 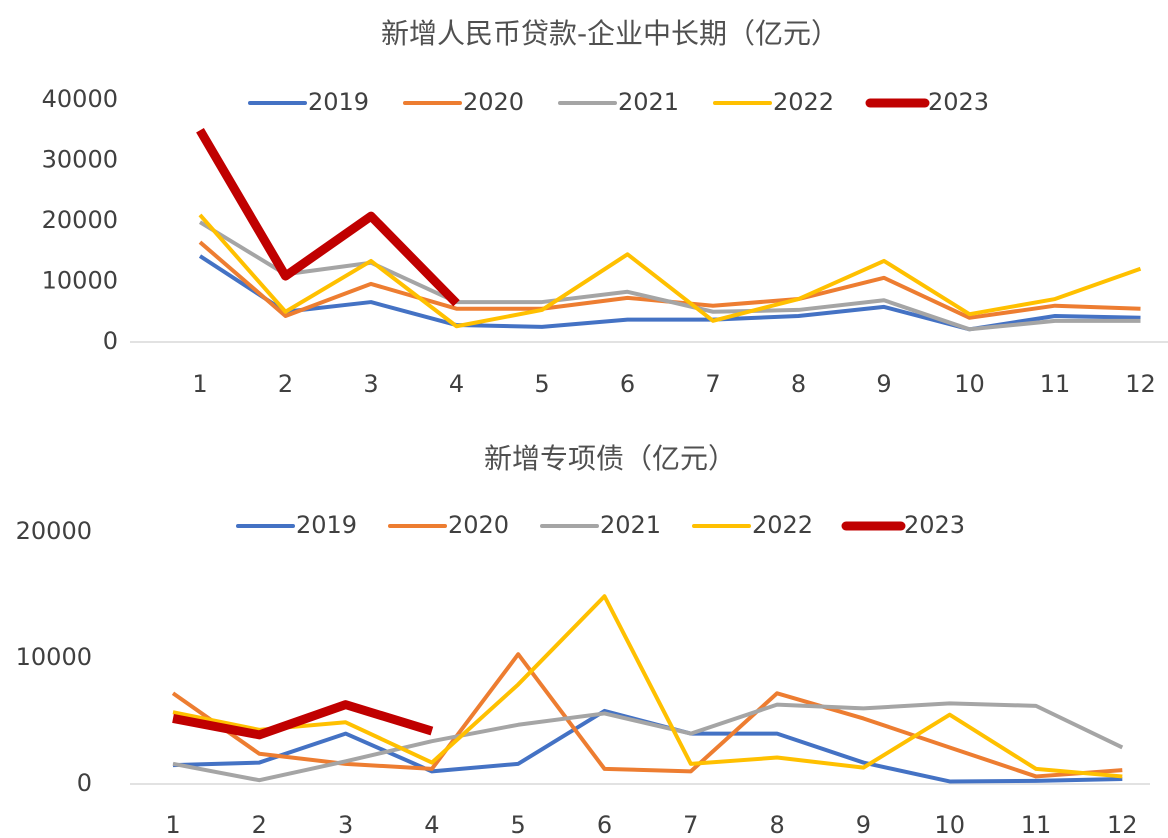 What do you see at coordinates (610, 458) in the screenshot?
I see `chart-title: 新增专项债（亿元）` at bounding box center [610, 458].